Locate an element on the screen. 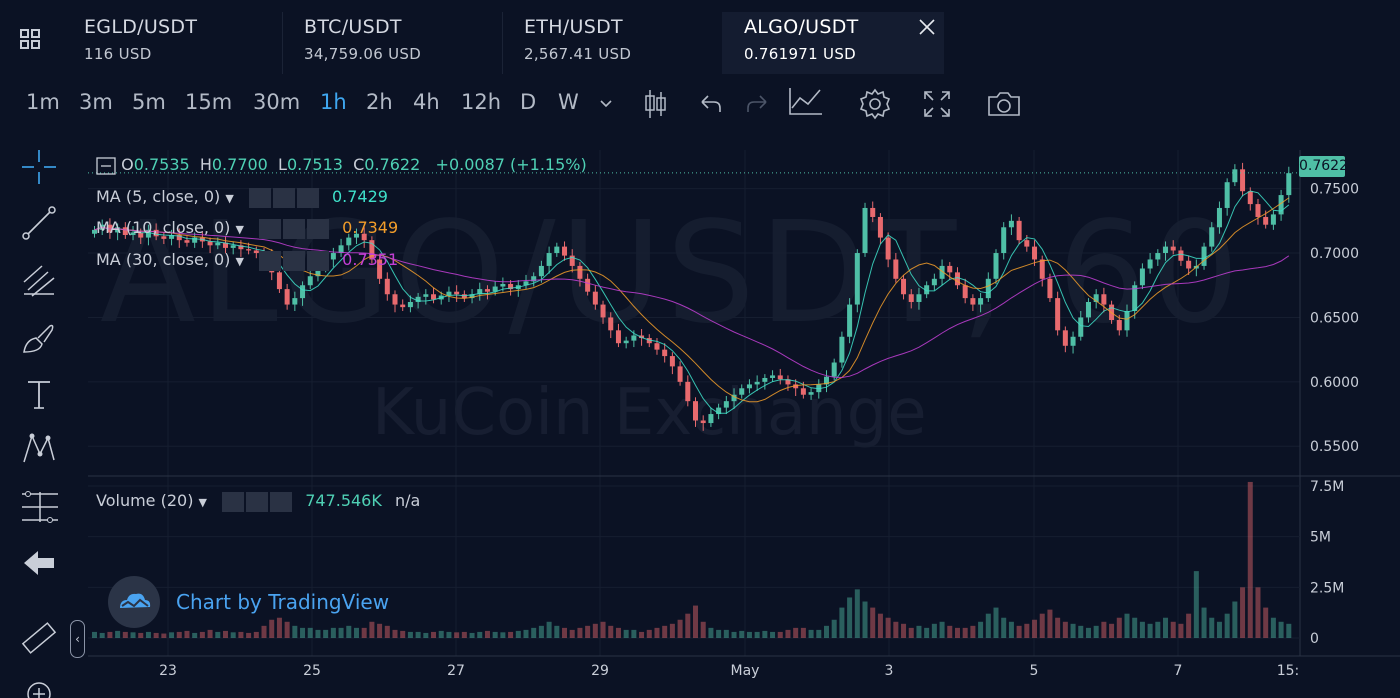 This screenshot has height=698, width=1400. pattern-icon is located at coordinates (39, 449).